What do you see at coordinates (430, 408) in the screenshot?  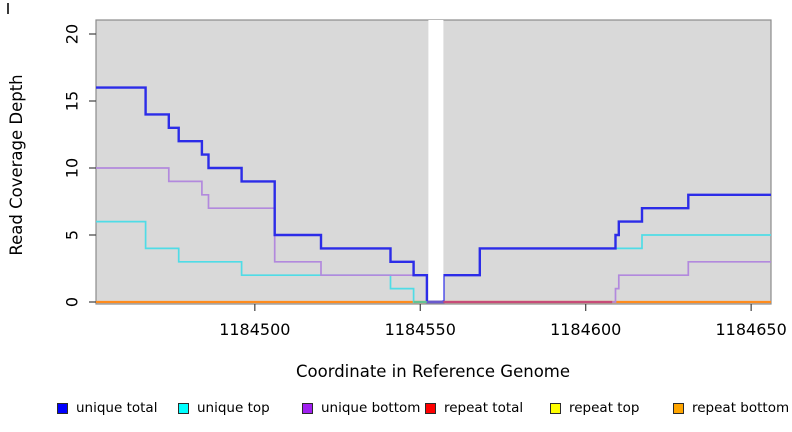 I see `repeat-total-swatch-icon` at bounding box center [430, 408].